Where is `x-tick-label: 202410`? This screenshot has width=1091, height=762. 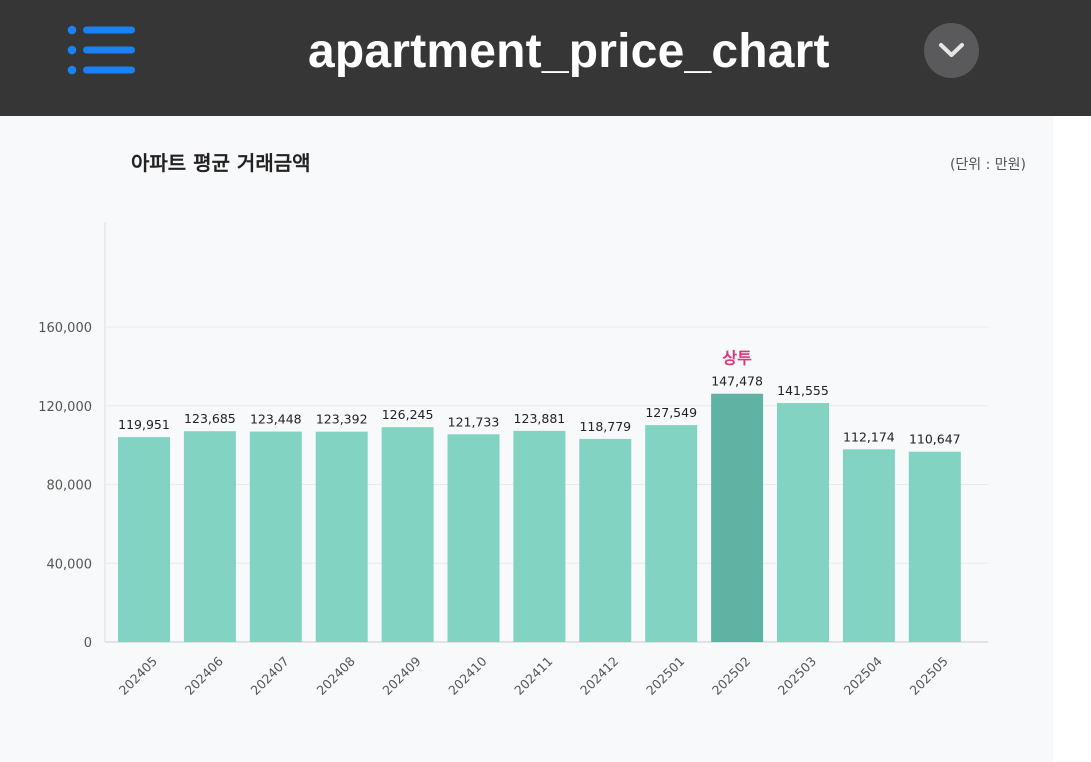 x-tick-label: 202410 is located at coordinates (467, 675).